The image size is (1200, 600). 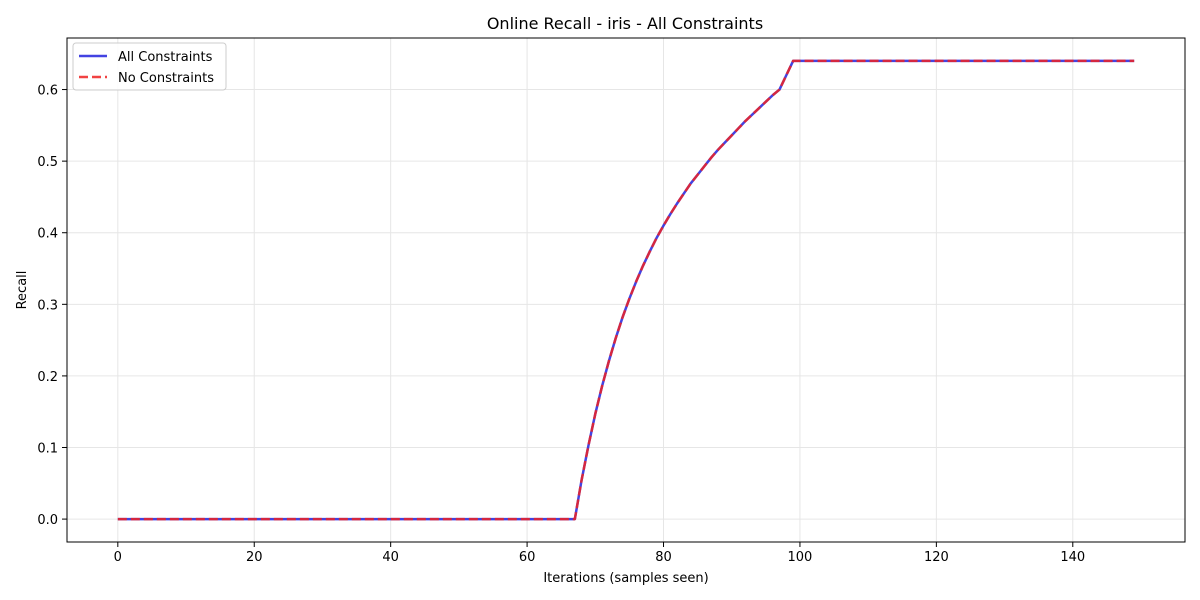 I want to click on y-axis-title: Recall, so click(x=22, y=290).